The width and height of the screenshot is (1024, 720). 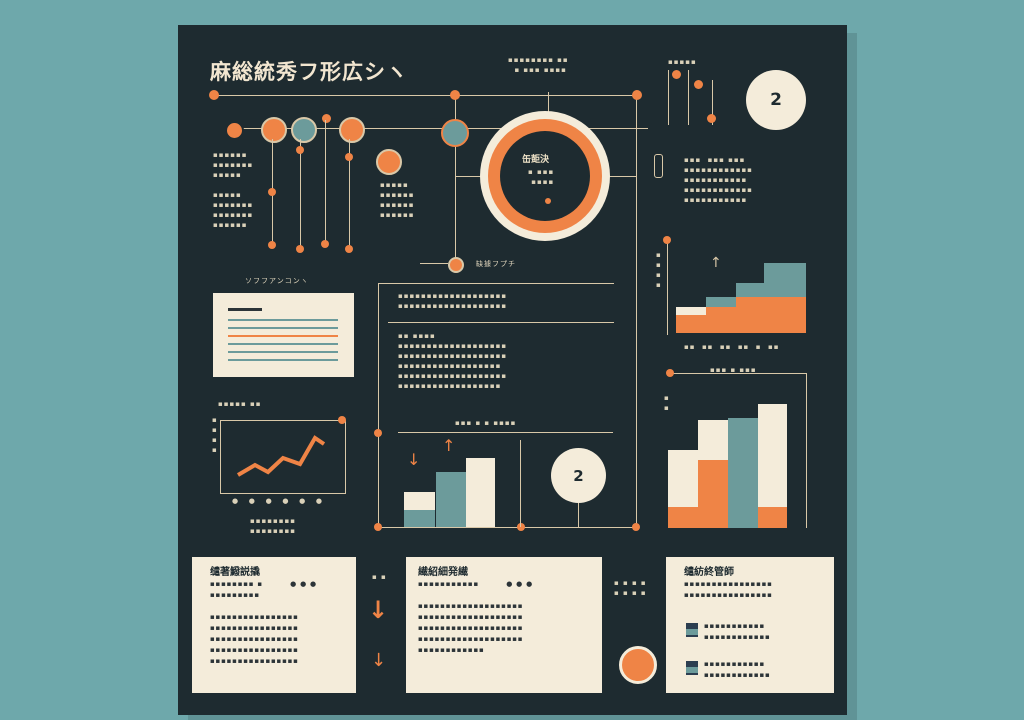 I want to click on panel-heading: 缱紡終管師, so click(x=709, y=572).